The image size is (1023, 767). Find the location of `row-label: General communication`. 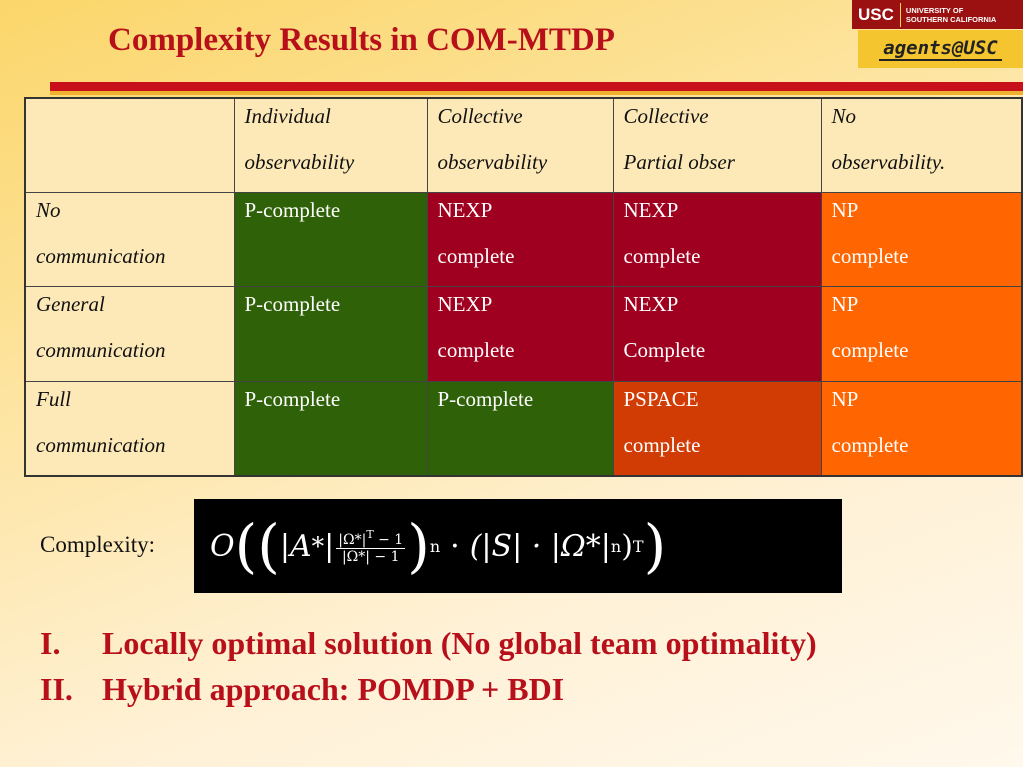

row-label: General communication is located at coordinates (129, 334).